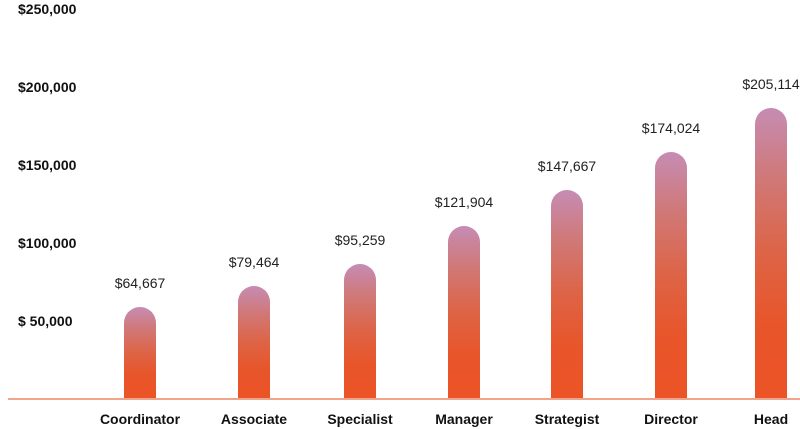 The width and height of the screenshot is (800, 429). Describe the element at coordinates (671, 275) in the screenshot. I see `bar-director` at that location.